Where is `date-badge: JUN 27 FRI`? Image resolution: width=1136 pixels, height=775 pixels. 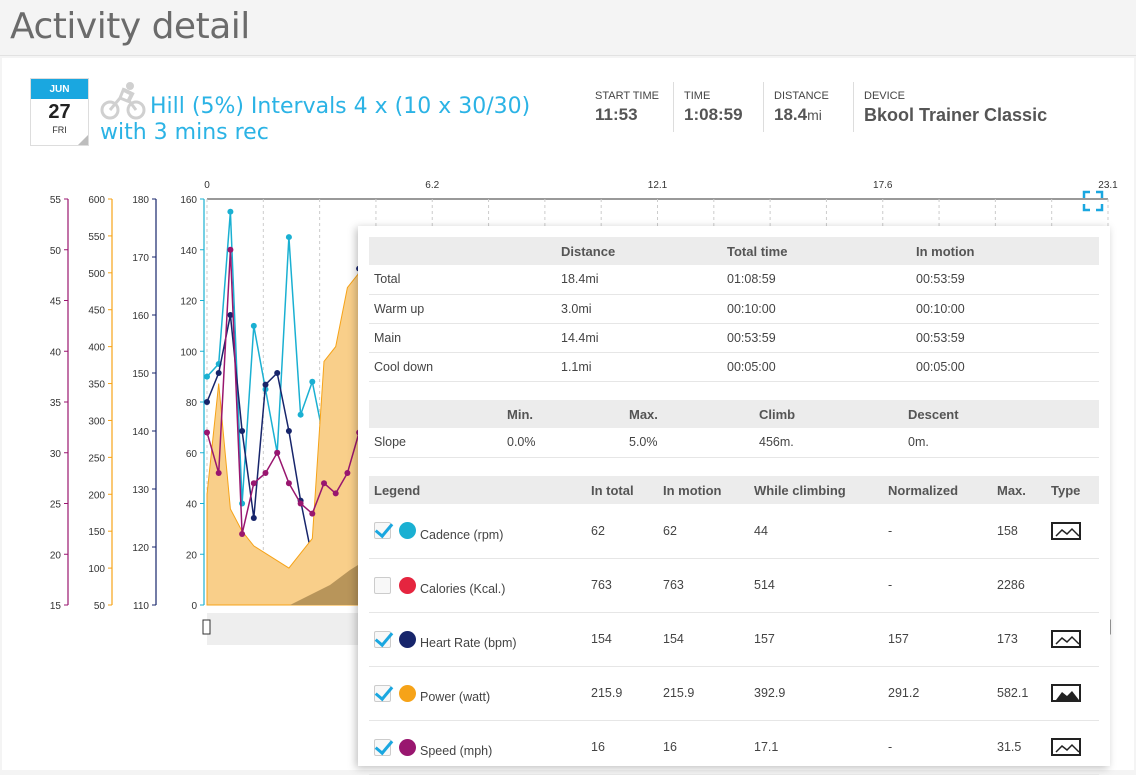
date-badge: JUN 27 FRI is located at coordinates (59, 112).